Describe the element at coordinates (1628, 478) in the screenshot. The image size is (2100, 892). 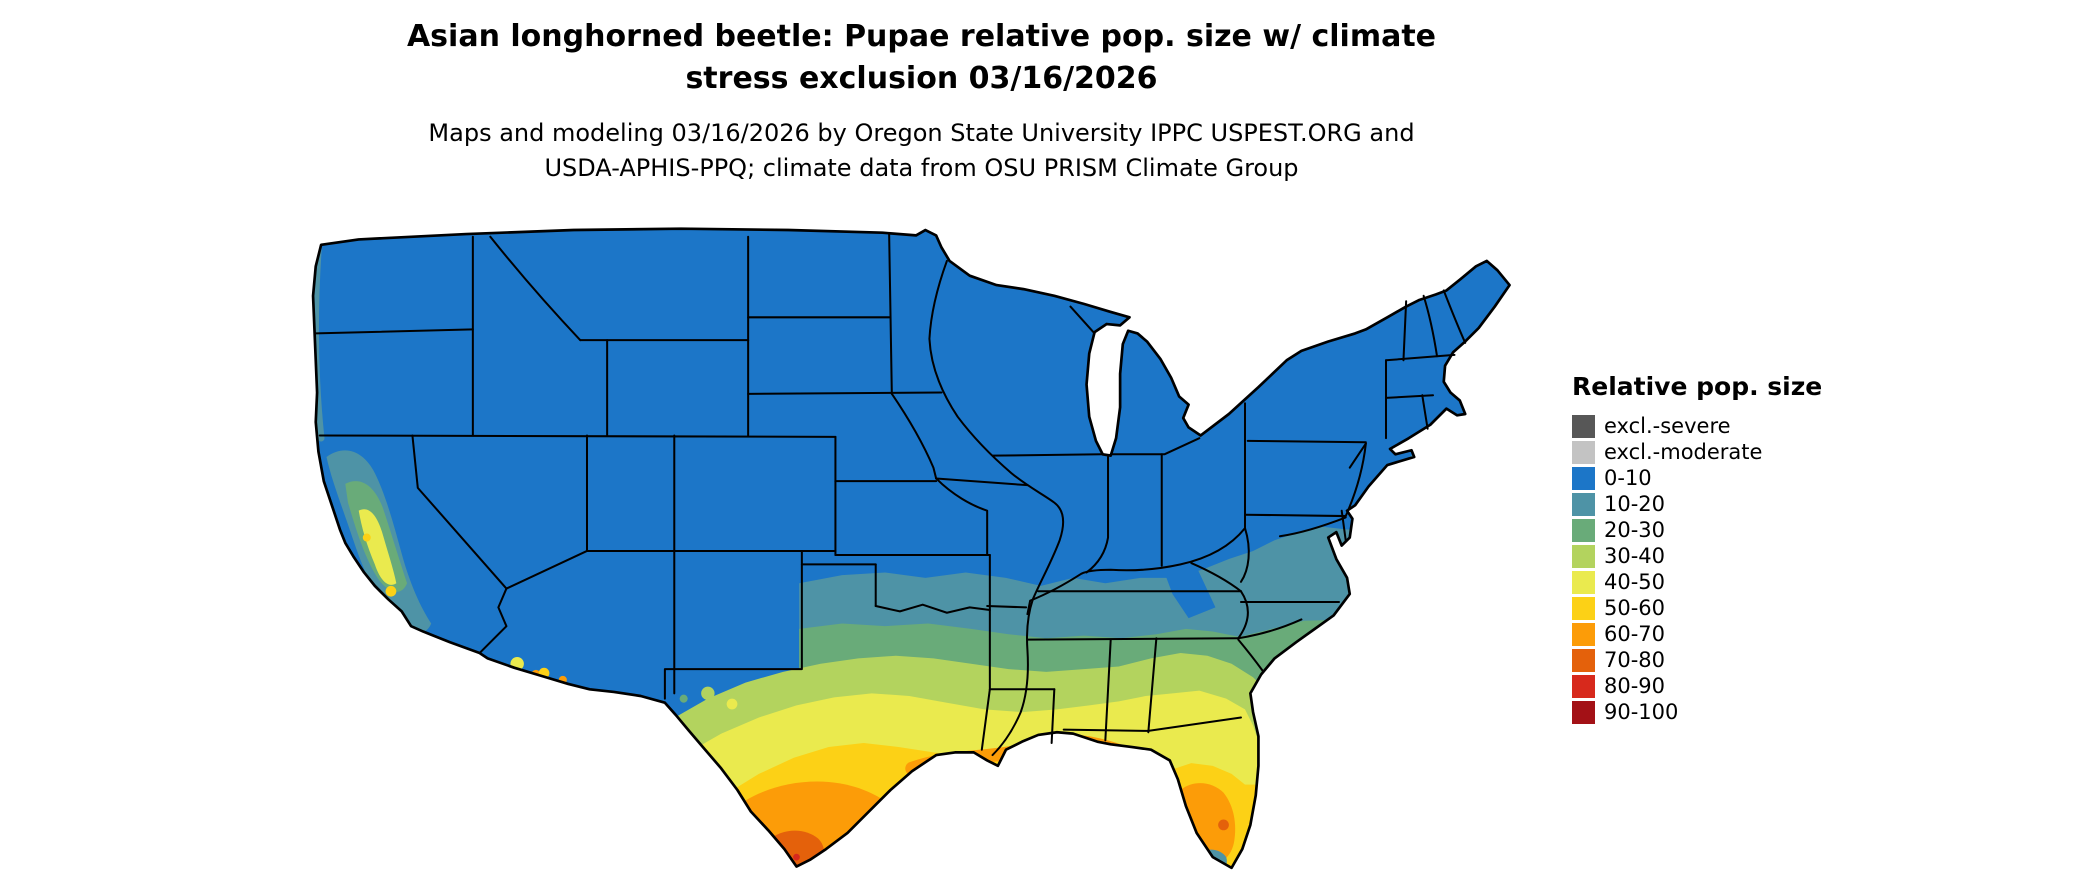
I see `legend-item-label: 0-10` at that location.